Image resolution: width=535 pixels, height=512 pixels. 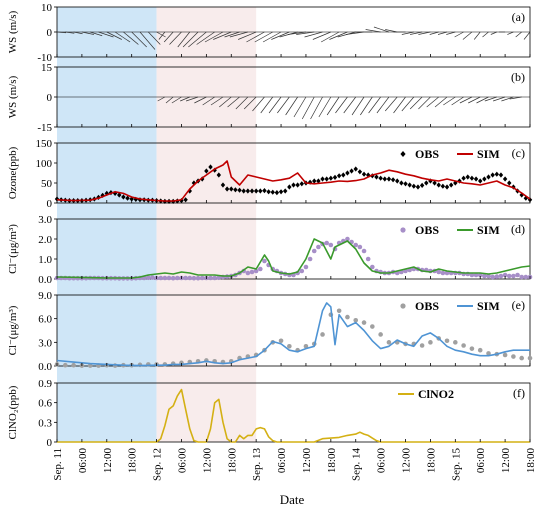 I want to click on panel-a-label: (a), so click(x=518, y=17).